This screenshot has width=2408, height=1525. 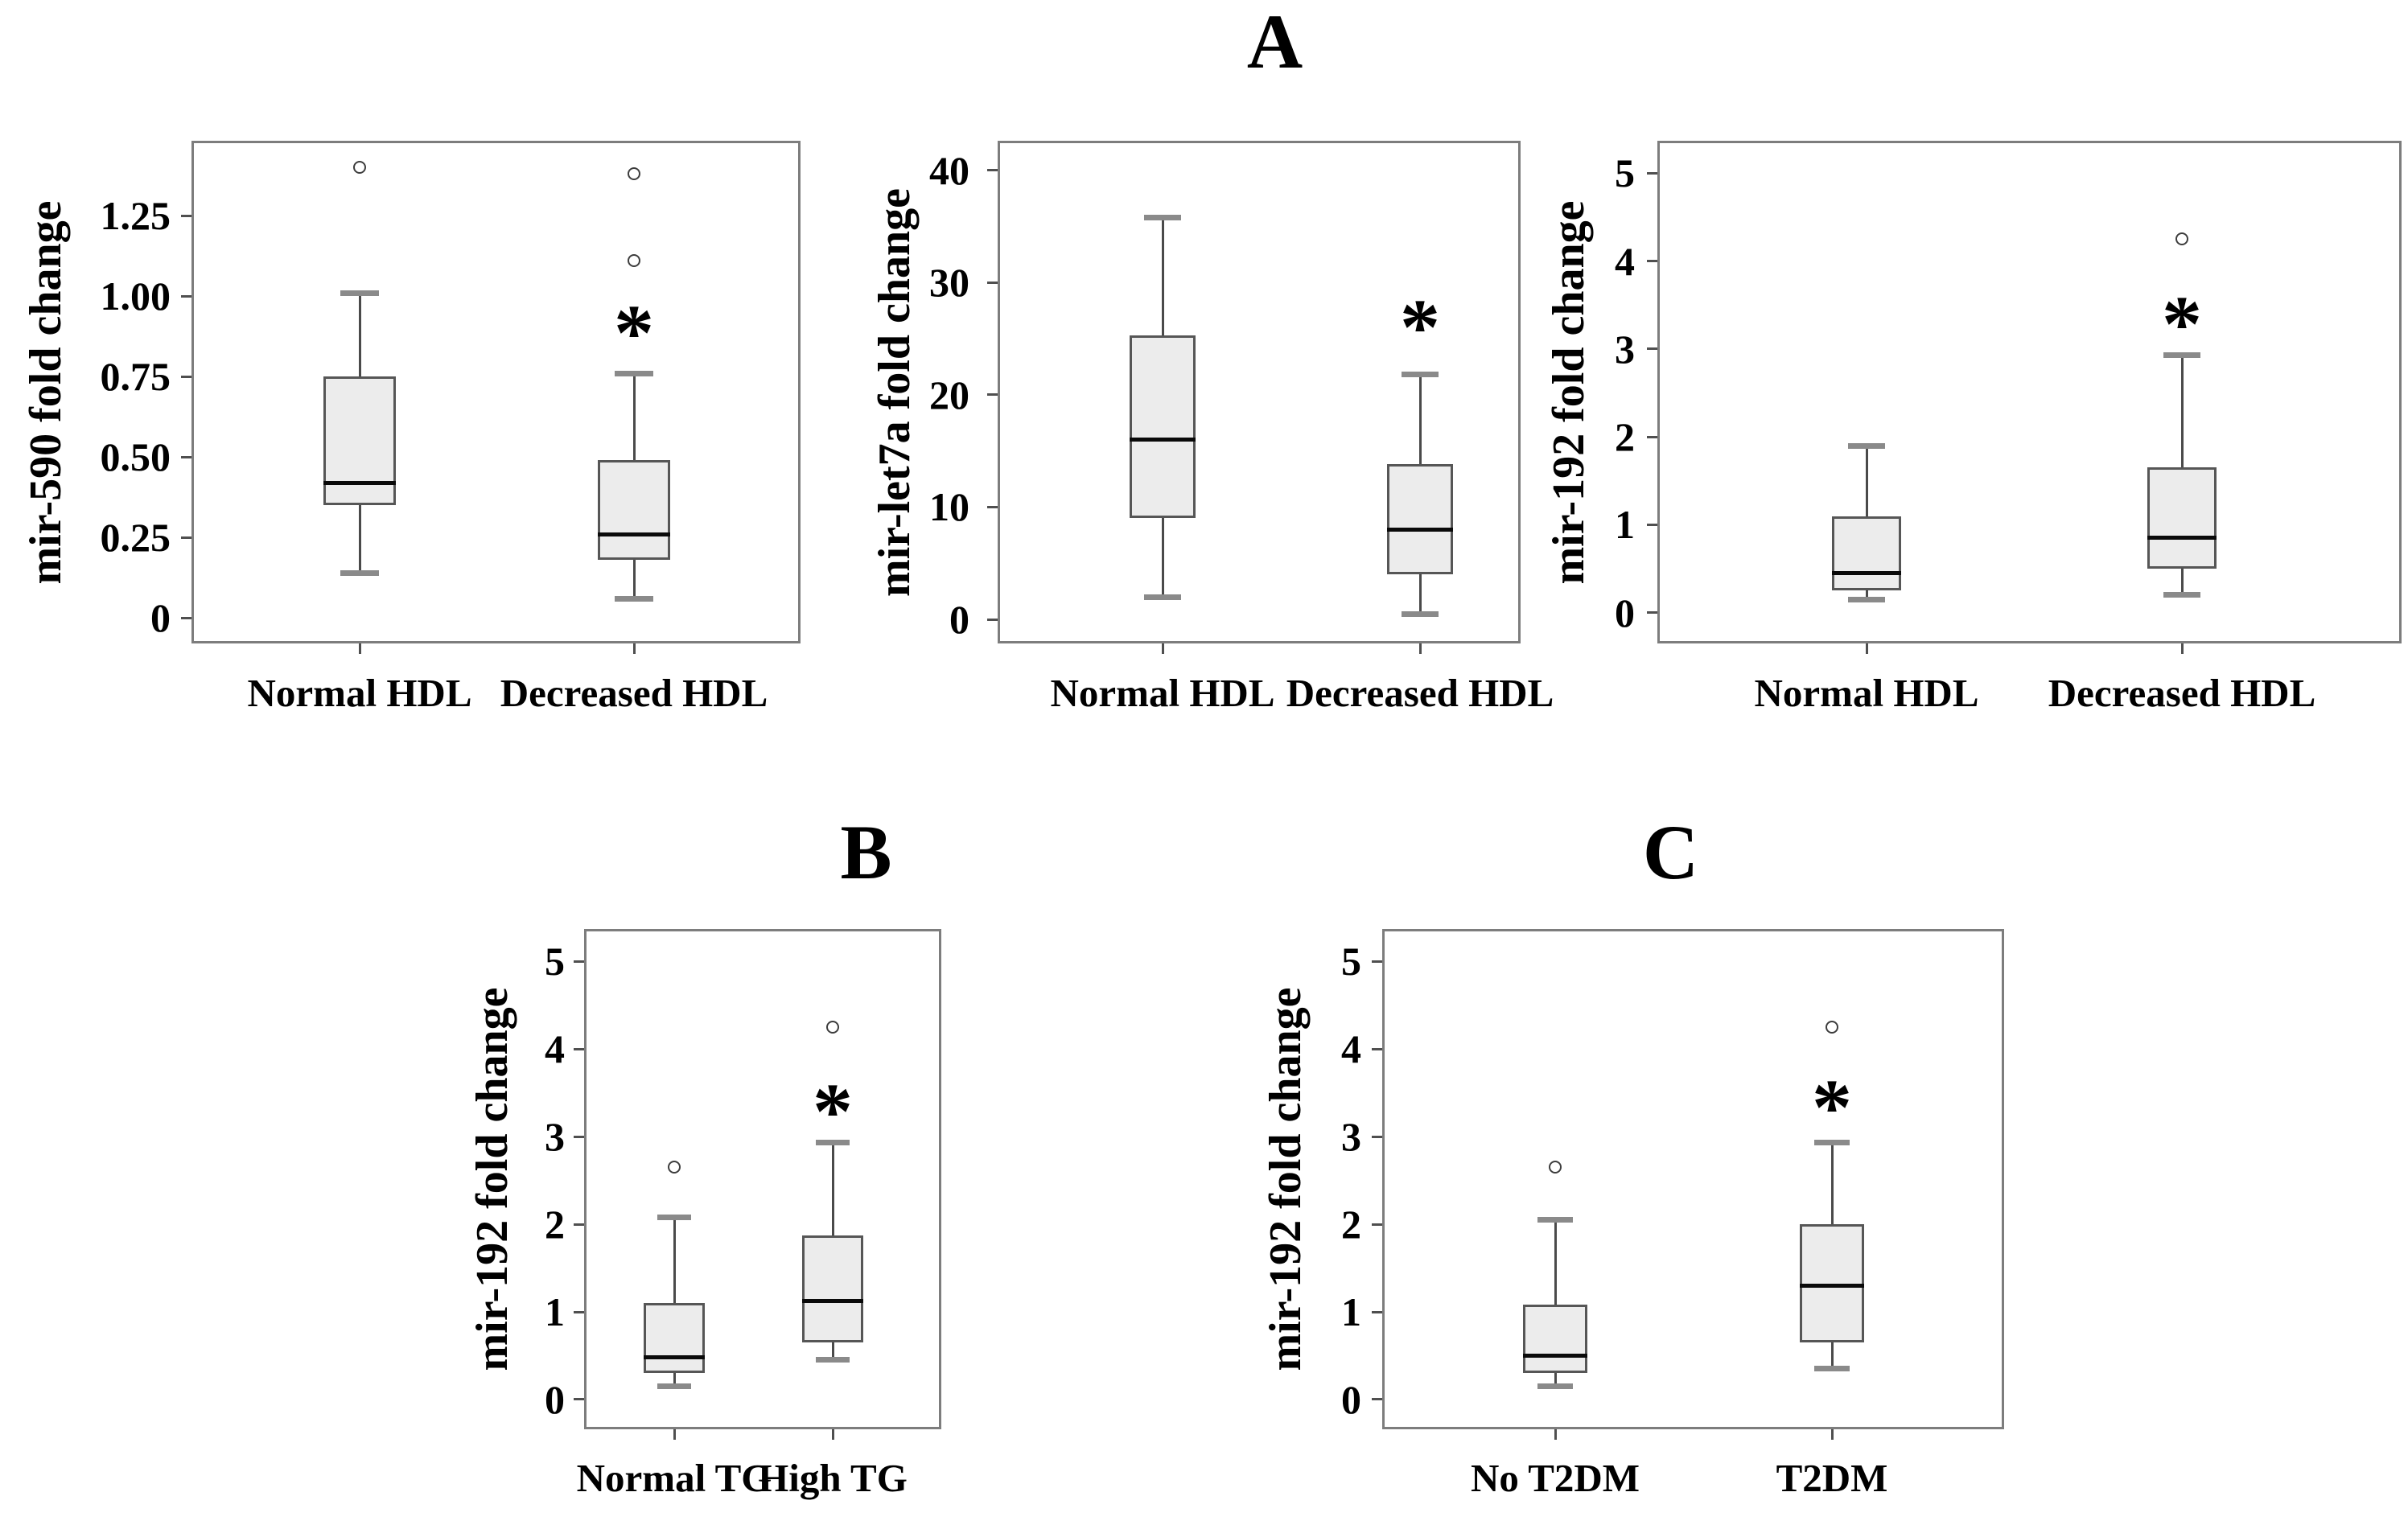 I want to click on y-tick-label: 0.75, so click(x=135, y=376).